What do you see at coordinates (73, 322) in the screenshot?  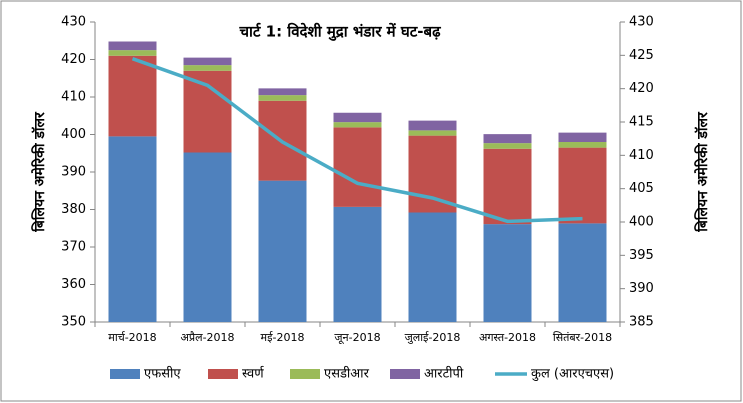 I see `y-tick-label: 350` at bounding box center [73, 322].